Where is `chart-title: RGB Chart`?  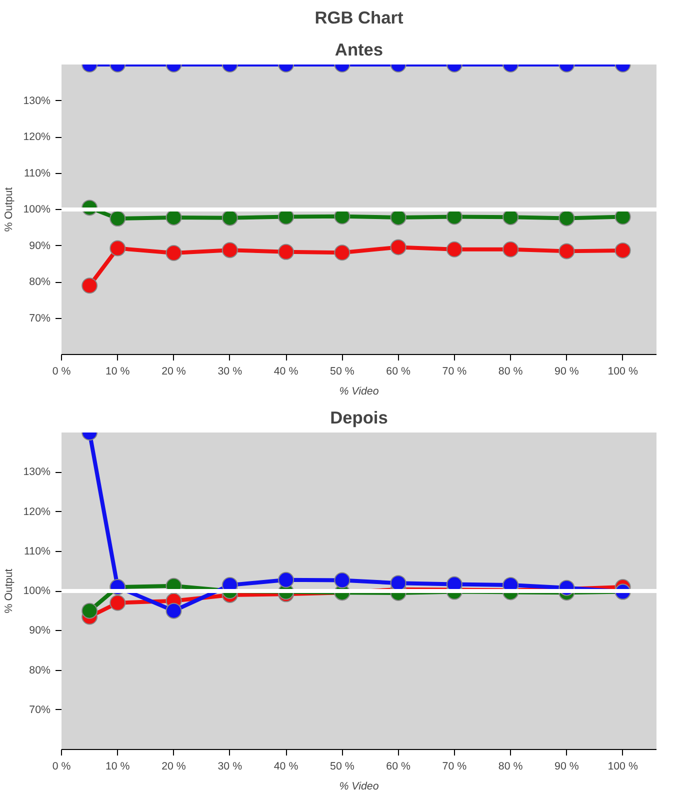
chart-title: RGB Chart is located at coordinates (359, 18).